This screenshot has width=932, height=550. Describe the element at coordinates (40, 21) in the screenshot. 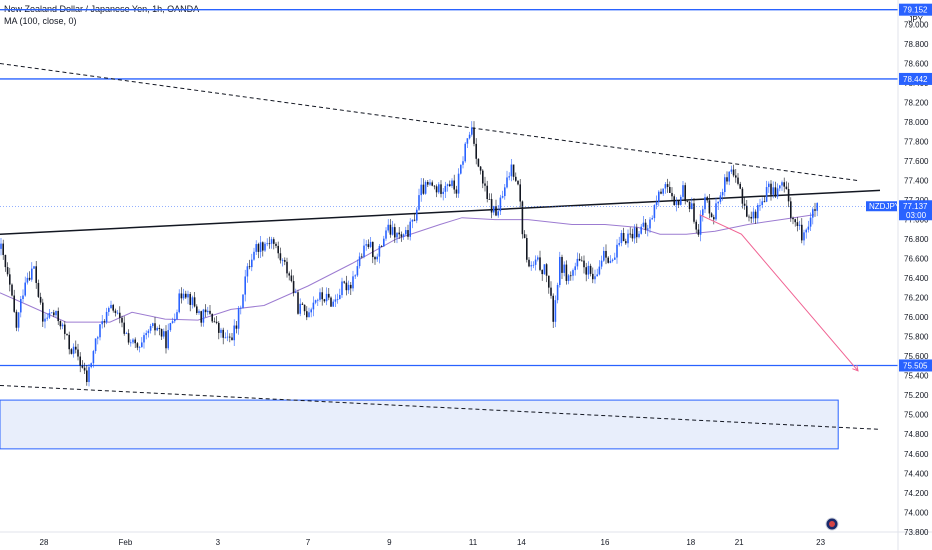

I see `indicator-legend: MA (100, close, 0)` at that location.